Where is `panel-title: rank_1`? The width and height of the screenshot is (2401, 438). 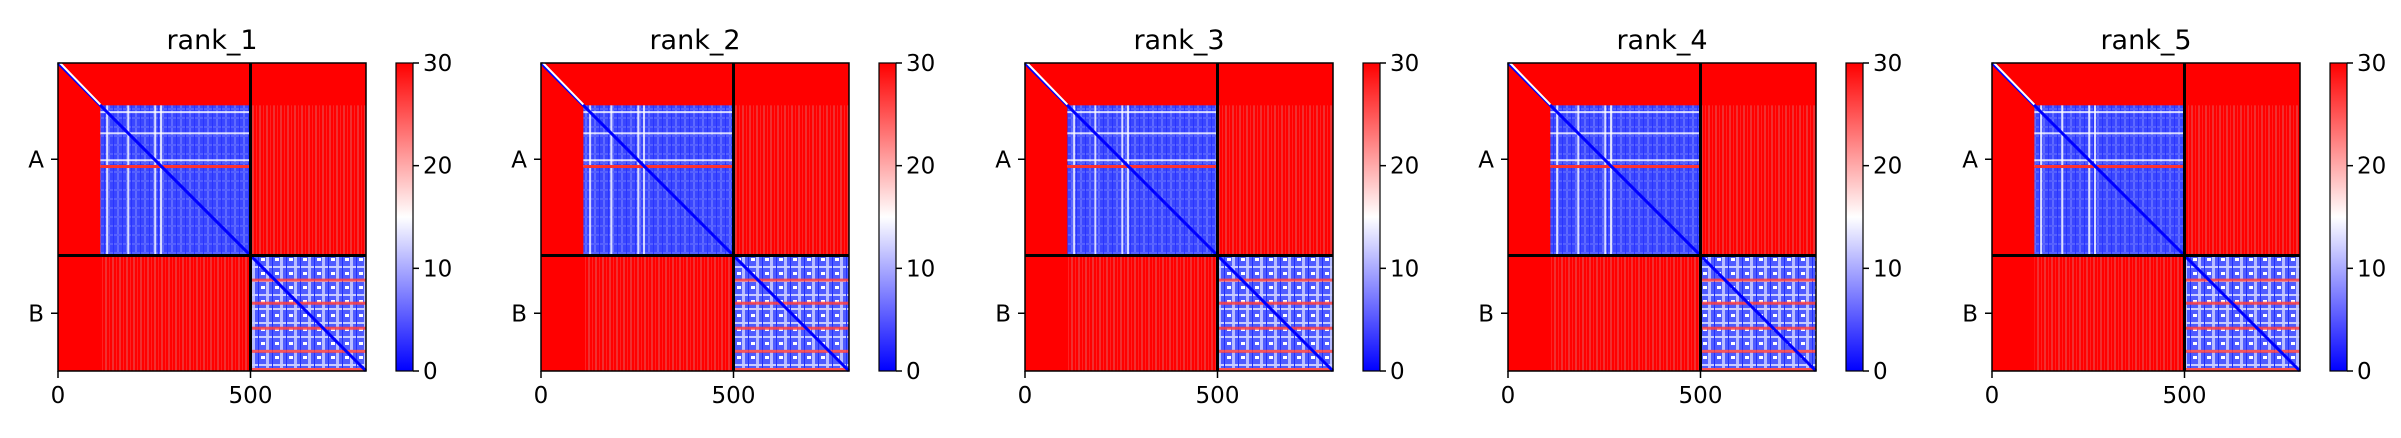
panel-title: rank_1 is located at coordinates (211, 40).